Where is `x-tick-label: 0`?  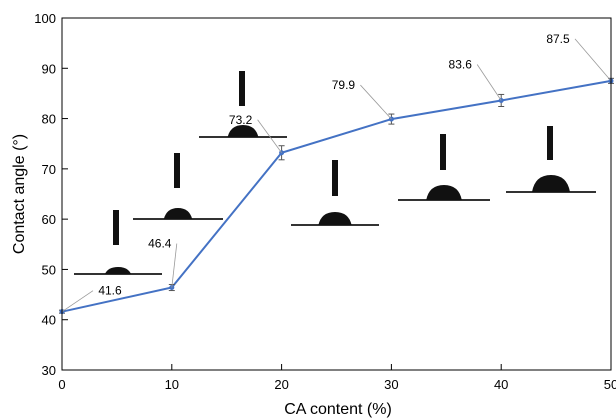 x-tick-label: 0 is located at coordinates (61, 384).